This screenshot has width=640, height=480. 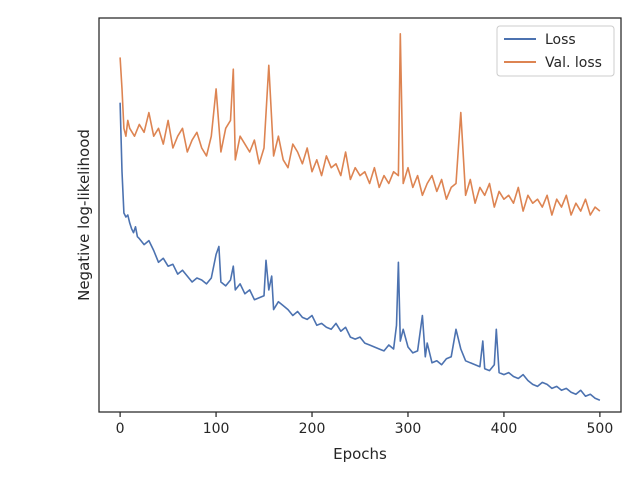 What do you see at coordinates (555, 51) in the screenshot?
I see `legend: Loss Val. loss` at bounding box center [555, 51].